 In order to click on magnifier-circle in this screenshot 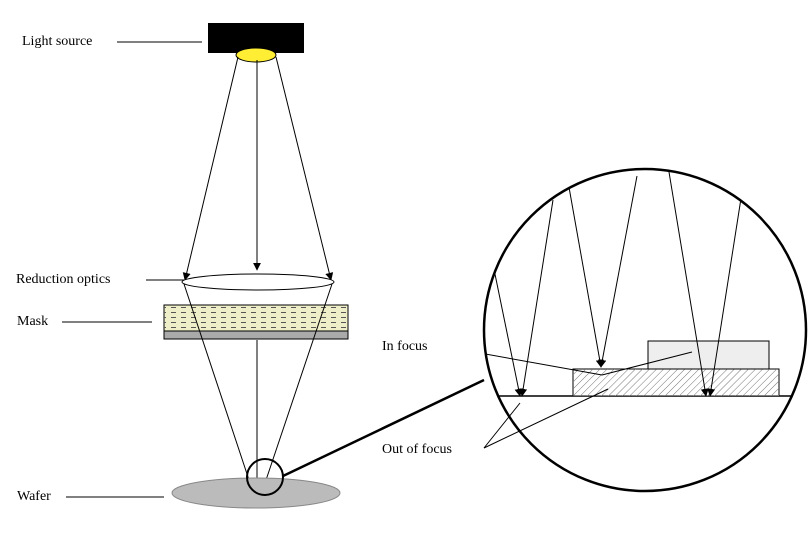, I will do `click(265, 477)`.